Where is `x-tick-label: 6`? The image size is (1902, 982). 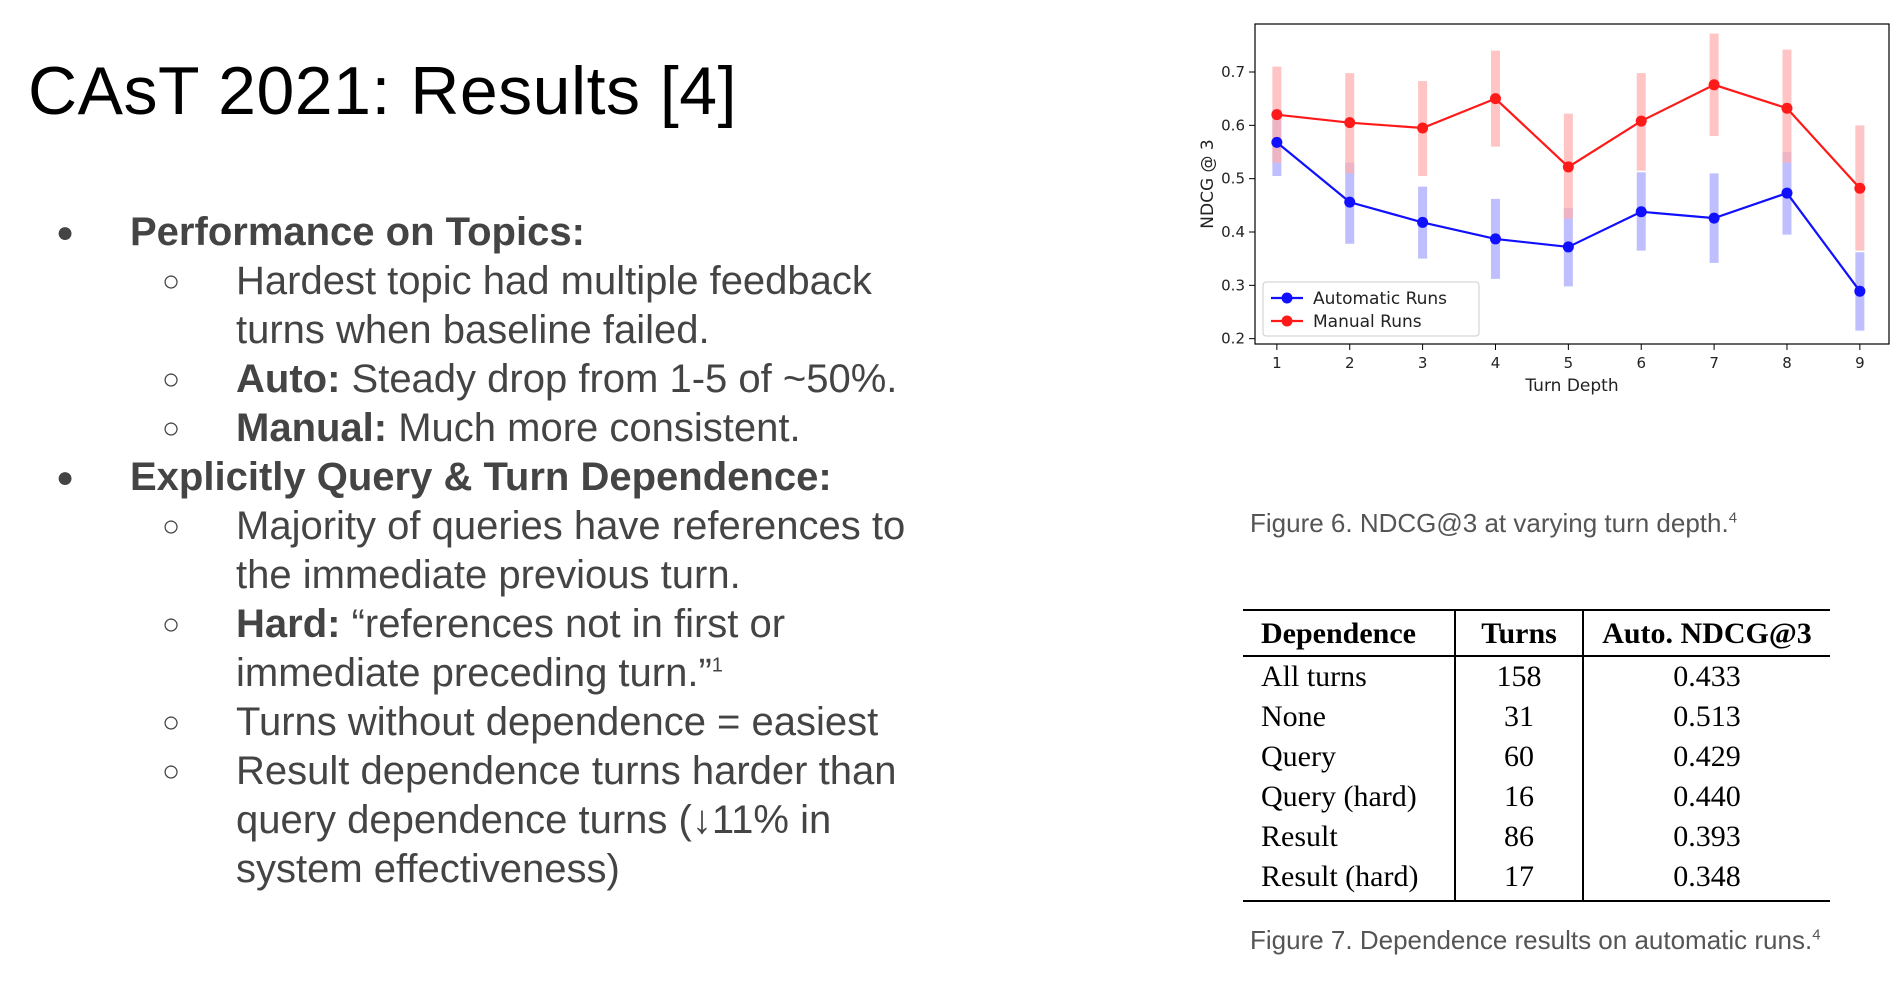 x-tick-label: 6 is located at coordinates (1641, 363).